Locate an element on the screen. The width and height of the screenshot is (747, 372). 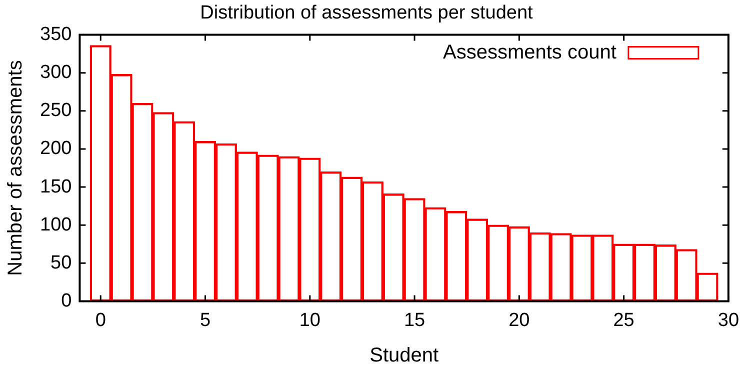
x-tick-label: 30 is located at coordinates (729, 320).